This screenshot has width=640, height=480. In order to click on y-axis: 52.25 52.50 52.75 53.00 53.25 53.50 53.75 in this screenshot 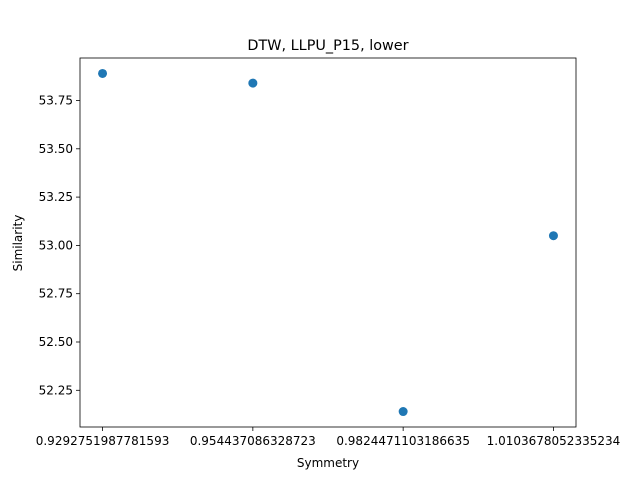, I will do `click(59, 245)`.